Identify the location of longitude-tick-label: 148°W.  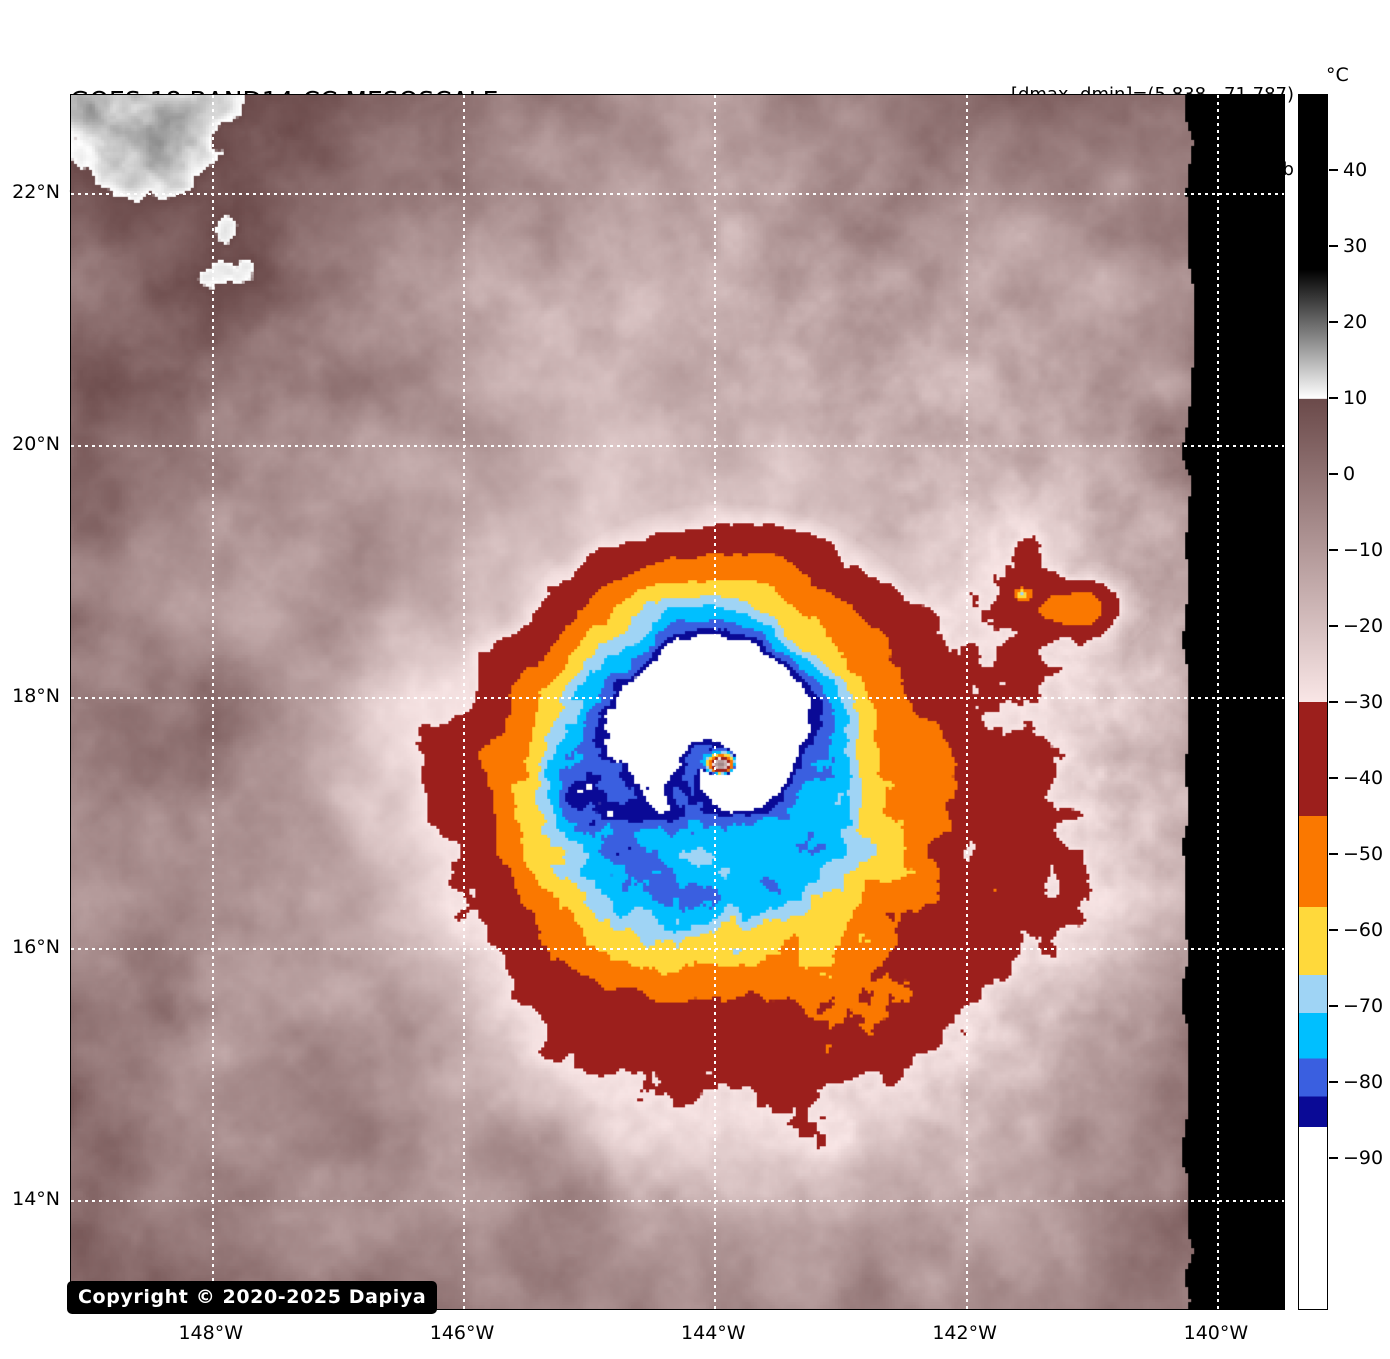
(210, 1333).